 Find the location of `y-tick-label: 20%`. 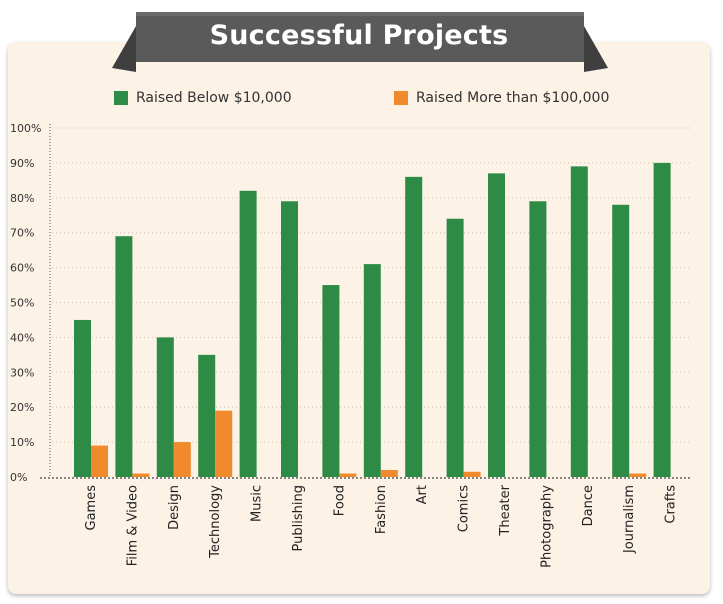

y-tick-label: 20% is located at coordinates (22, 407).